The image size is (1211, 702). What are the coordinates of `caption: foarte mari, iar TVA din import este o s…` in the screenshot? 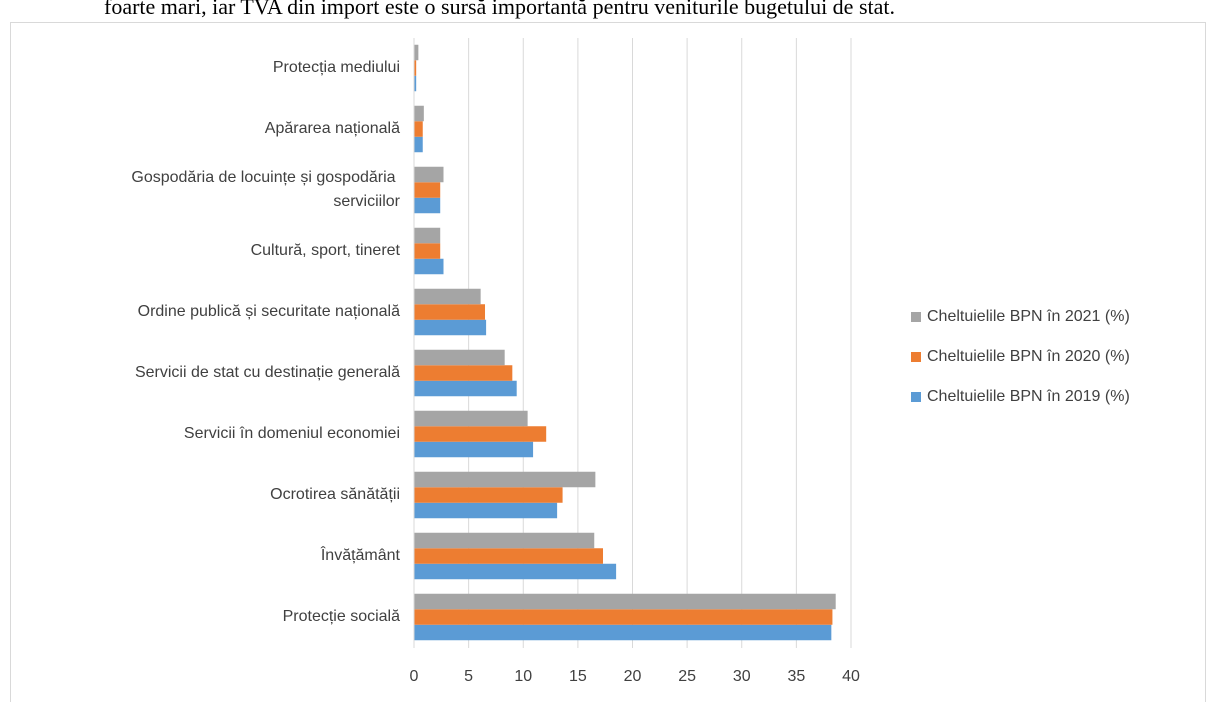 It's located at (499, 9).